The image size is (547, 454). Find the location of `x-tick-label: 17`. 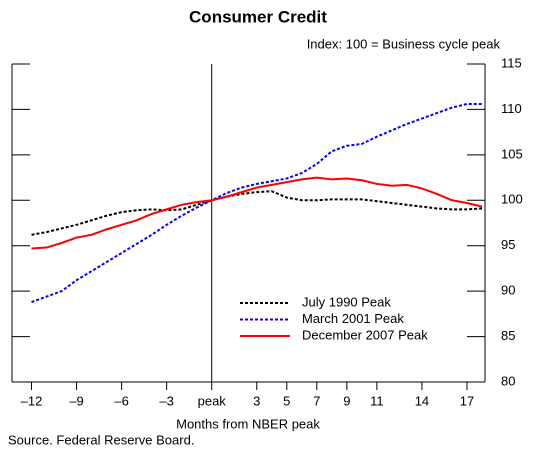

x-tick-label: 17 is located at coordinates (467, 400).